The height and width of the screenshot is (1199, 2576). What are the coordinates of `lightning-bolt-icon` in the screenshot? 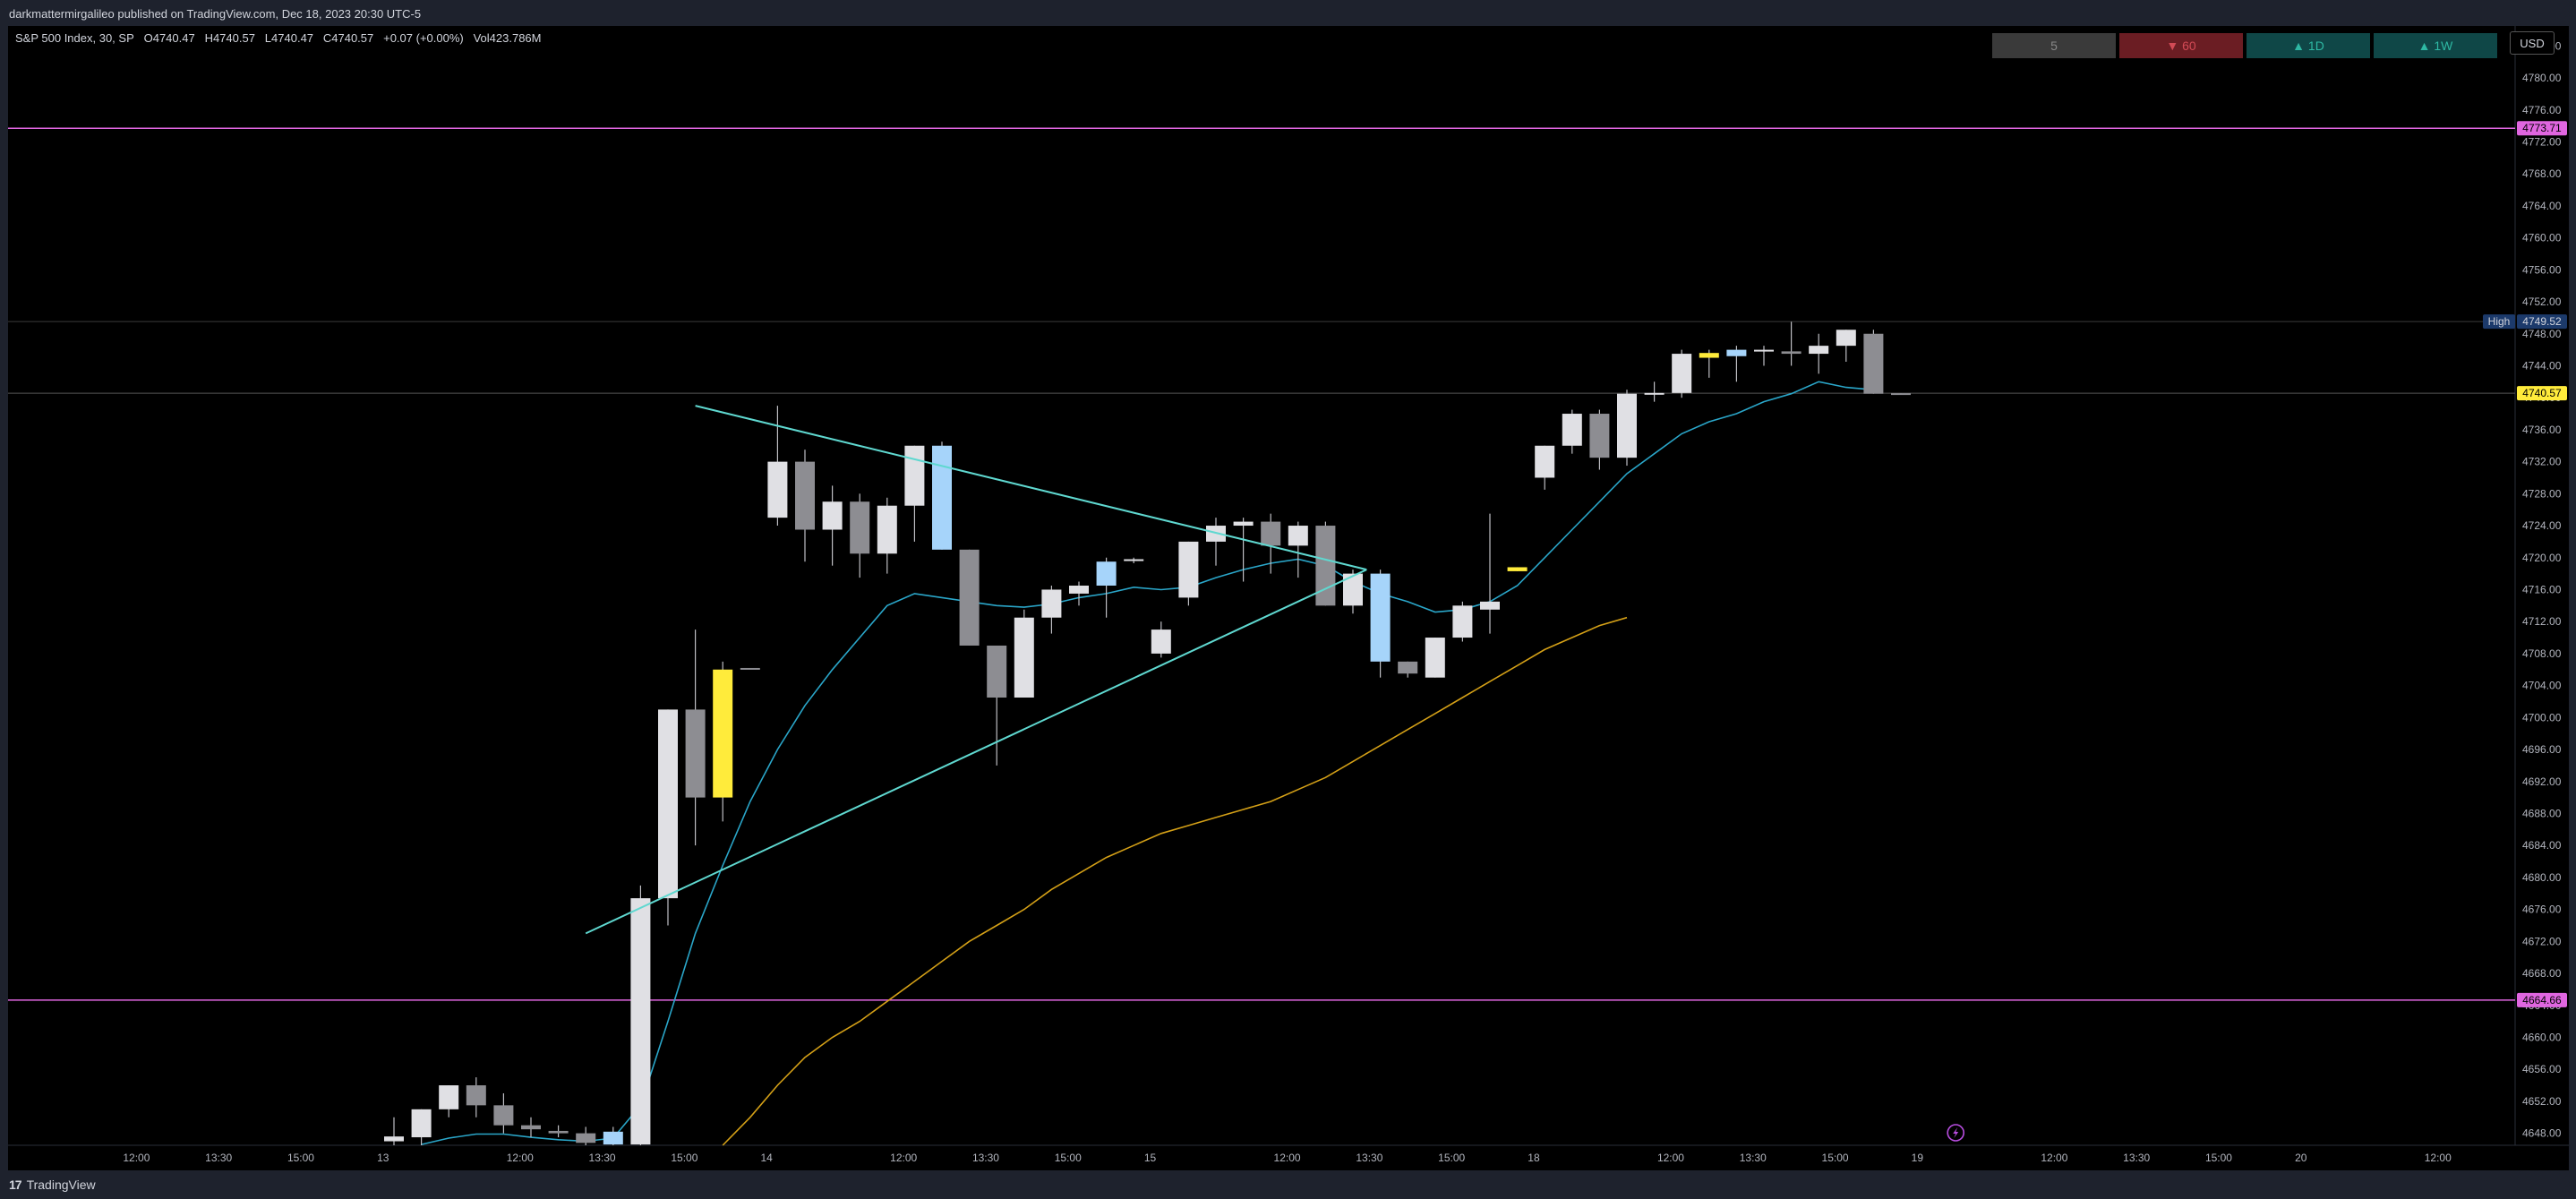 It's located at (1956, 1132).